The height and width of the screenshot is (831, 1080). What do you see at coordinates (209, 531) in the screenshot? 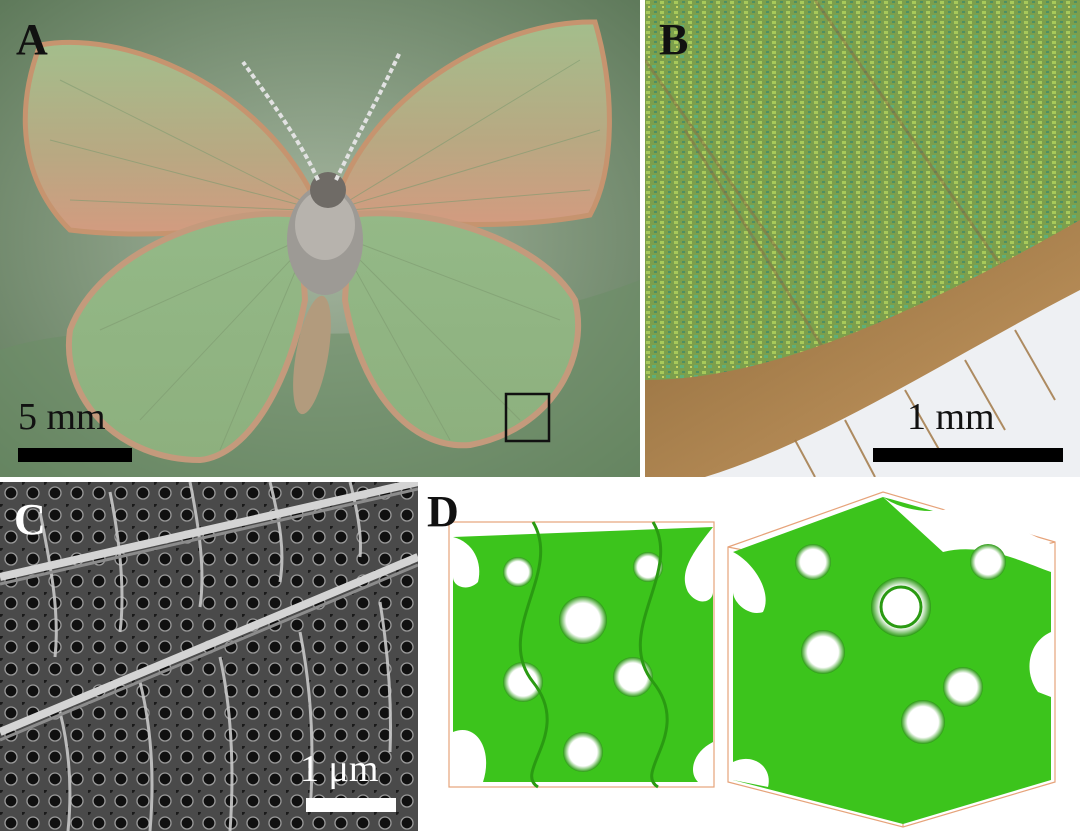
I see `scale-ridge-upper` at bounding box center [209, 531].